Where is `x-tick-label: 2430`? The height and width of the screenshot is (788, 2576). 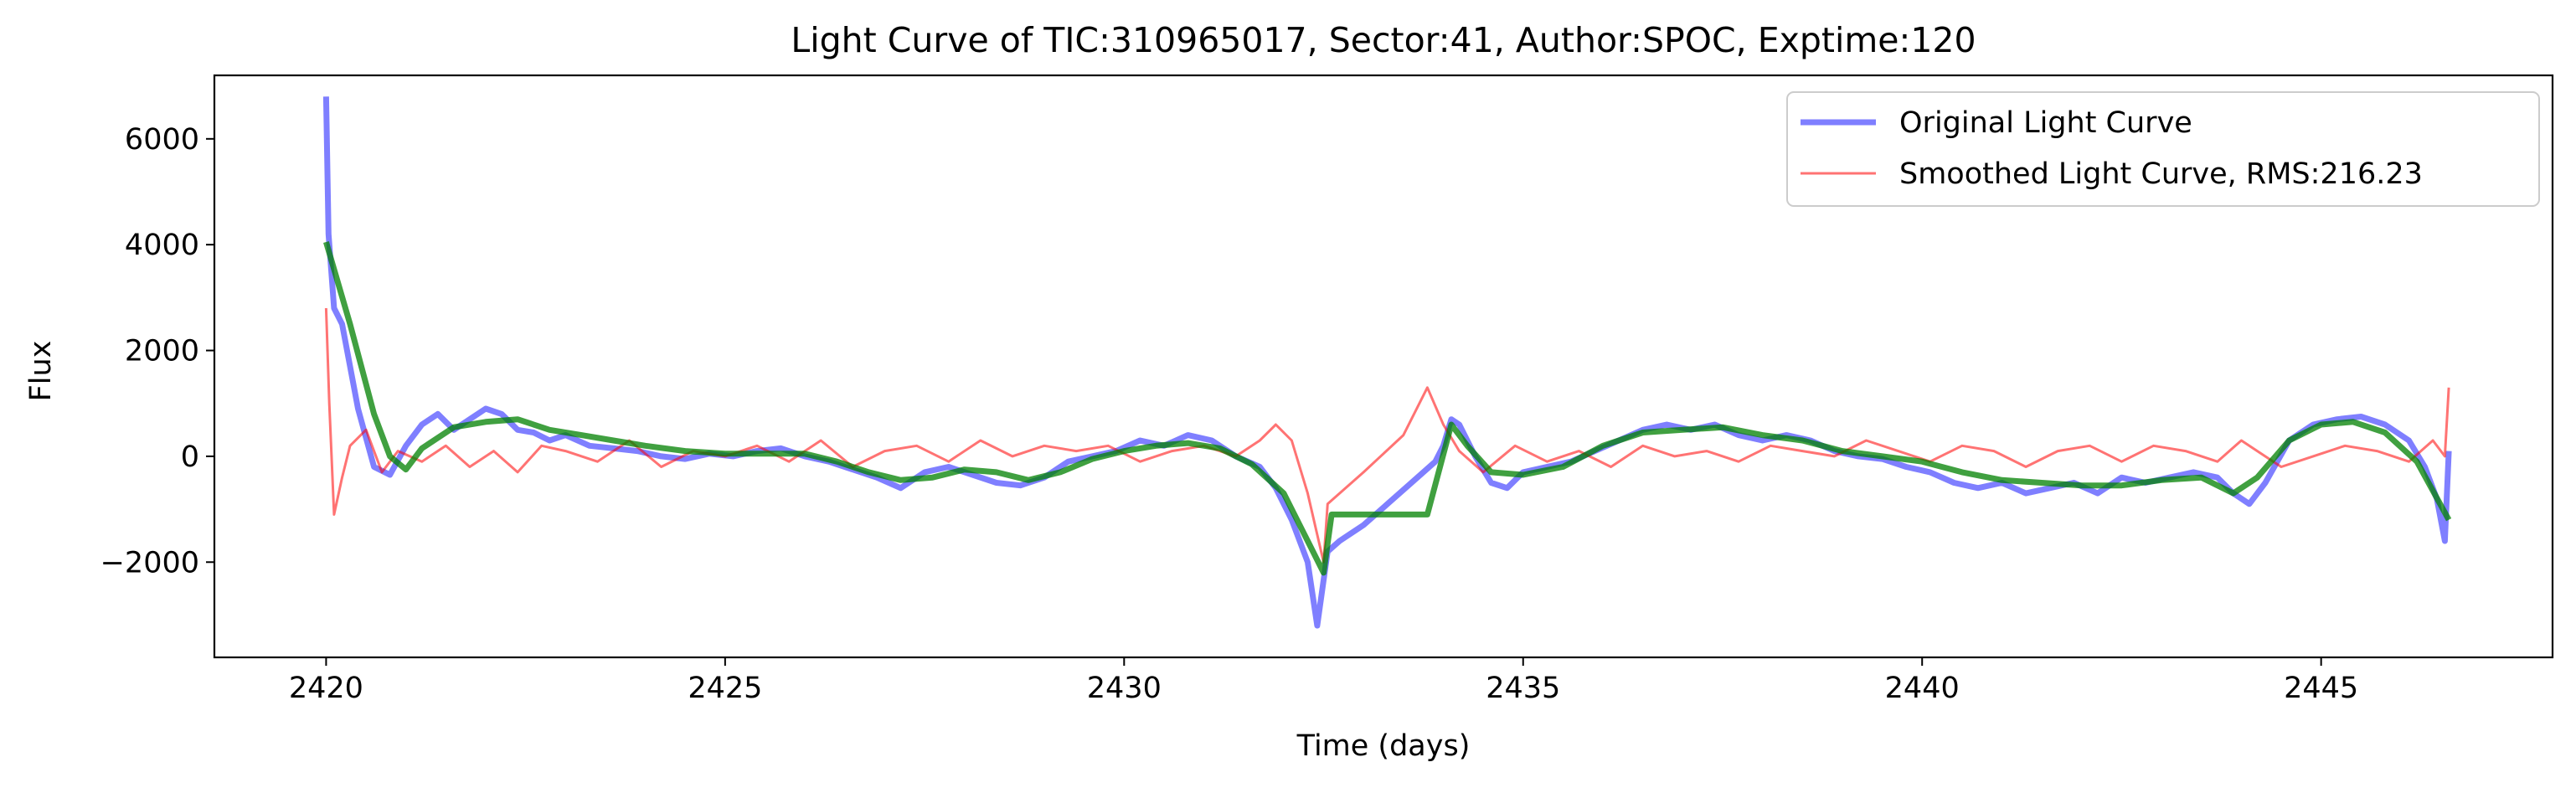
x-tick-label: 2430 is located at coordinates (1124, 688).